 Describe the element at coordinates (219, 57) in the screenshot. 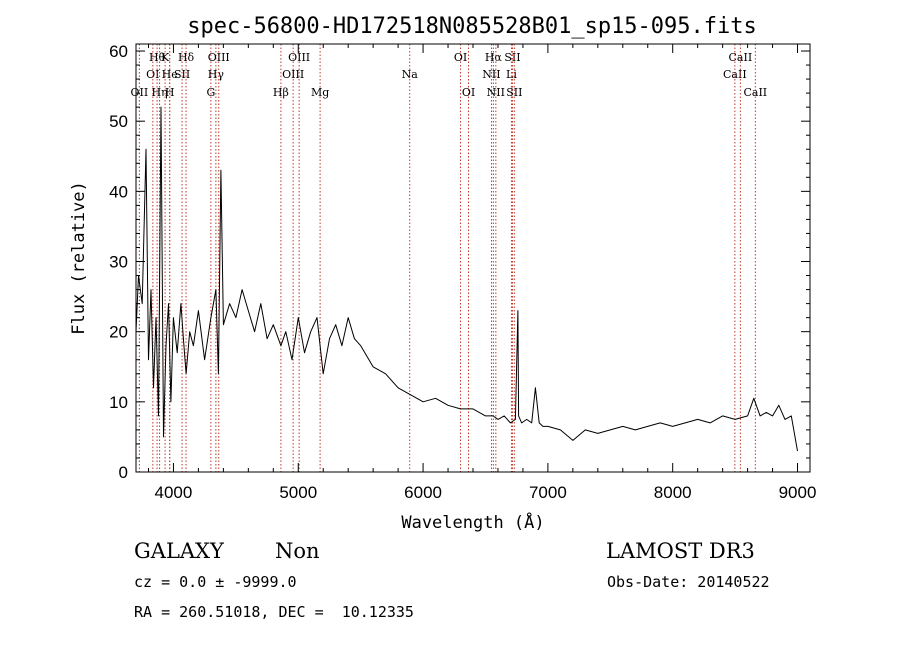

I see `line-marker-label-11: OIII` at that location.